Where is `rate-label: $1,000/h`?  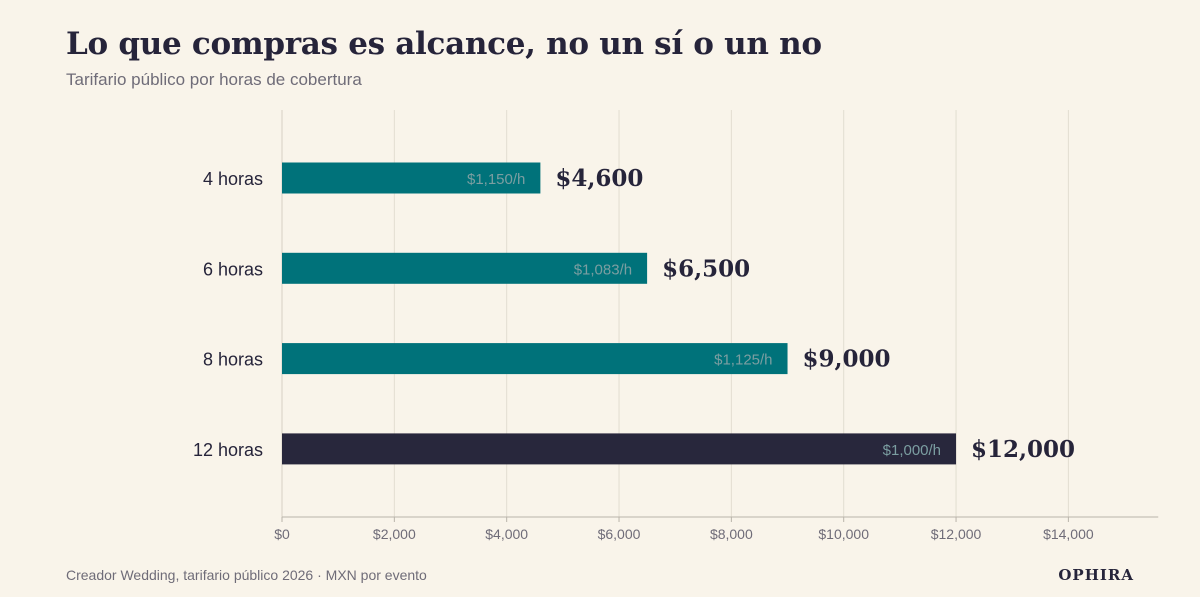 rate-label: $1,000/h is located at coordinates (912, 450).